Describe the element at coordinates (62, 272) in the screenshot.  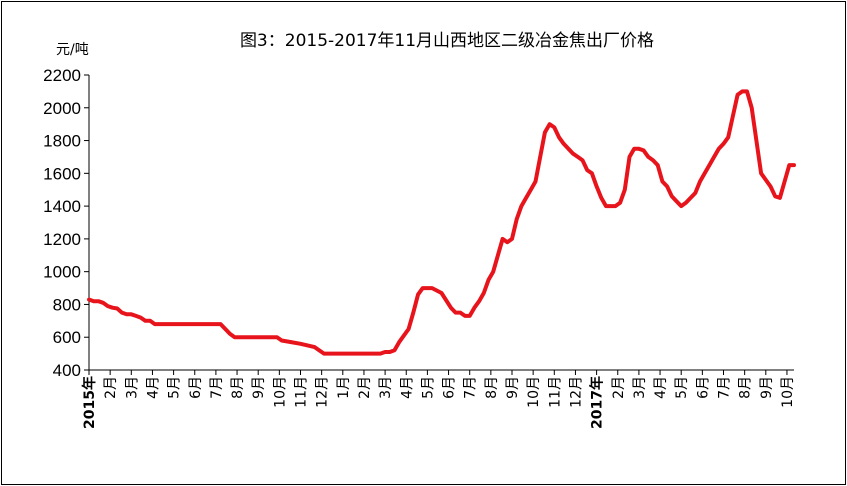
I see `y-tick-label: 1000` at that location.